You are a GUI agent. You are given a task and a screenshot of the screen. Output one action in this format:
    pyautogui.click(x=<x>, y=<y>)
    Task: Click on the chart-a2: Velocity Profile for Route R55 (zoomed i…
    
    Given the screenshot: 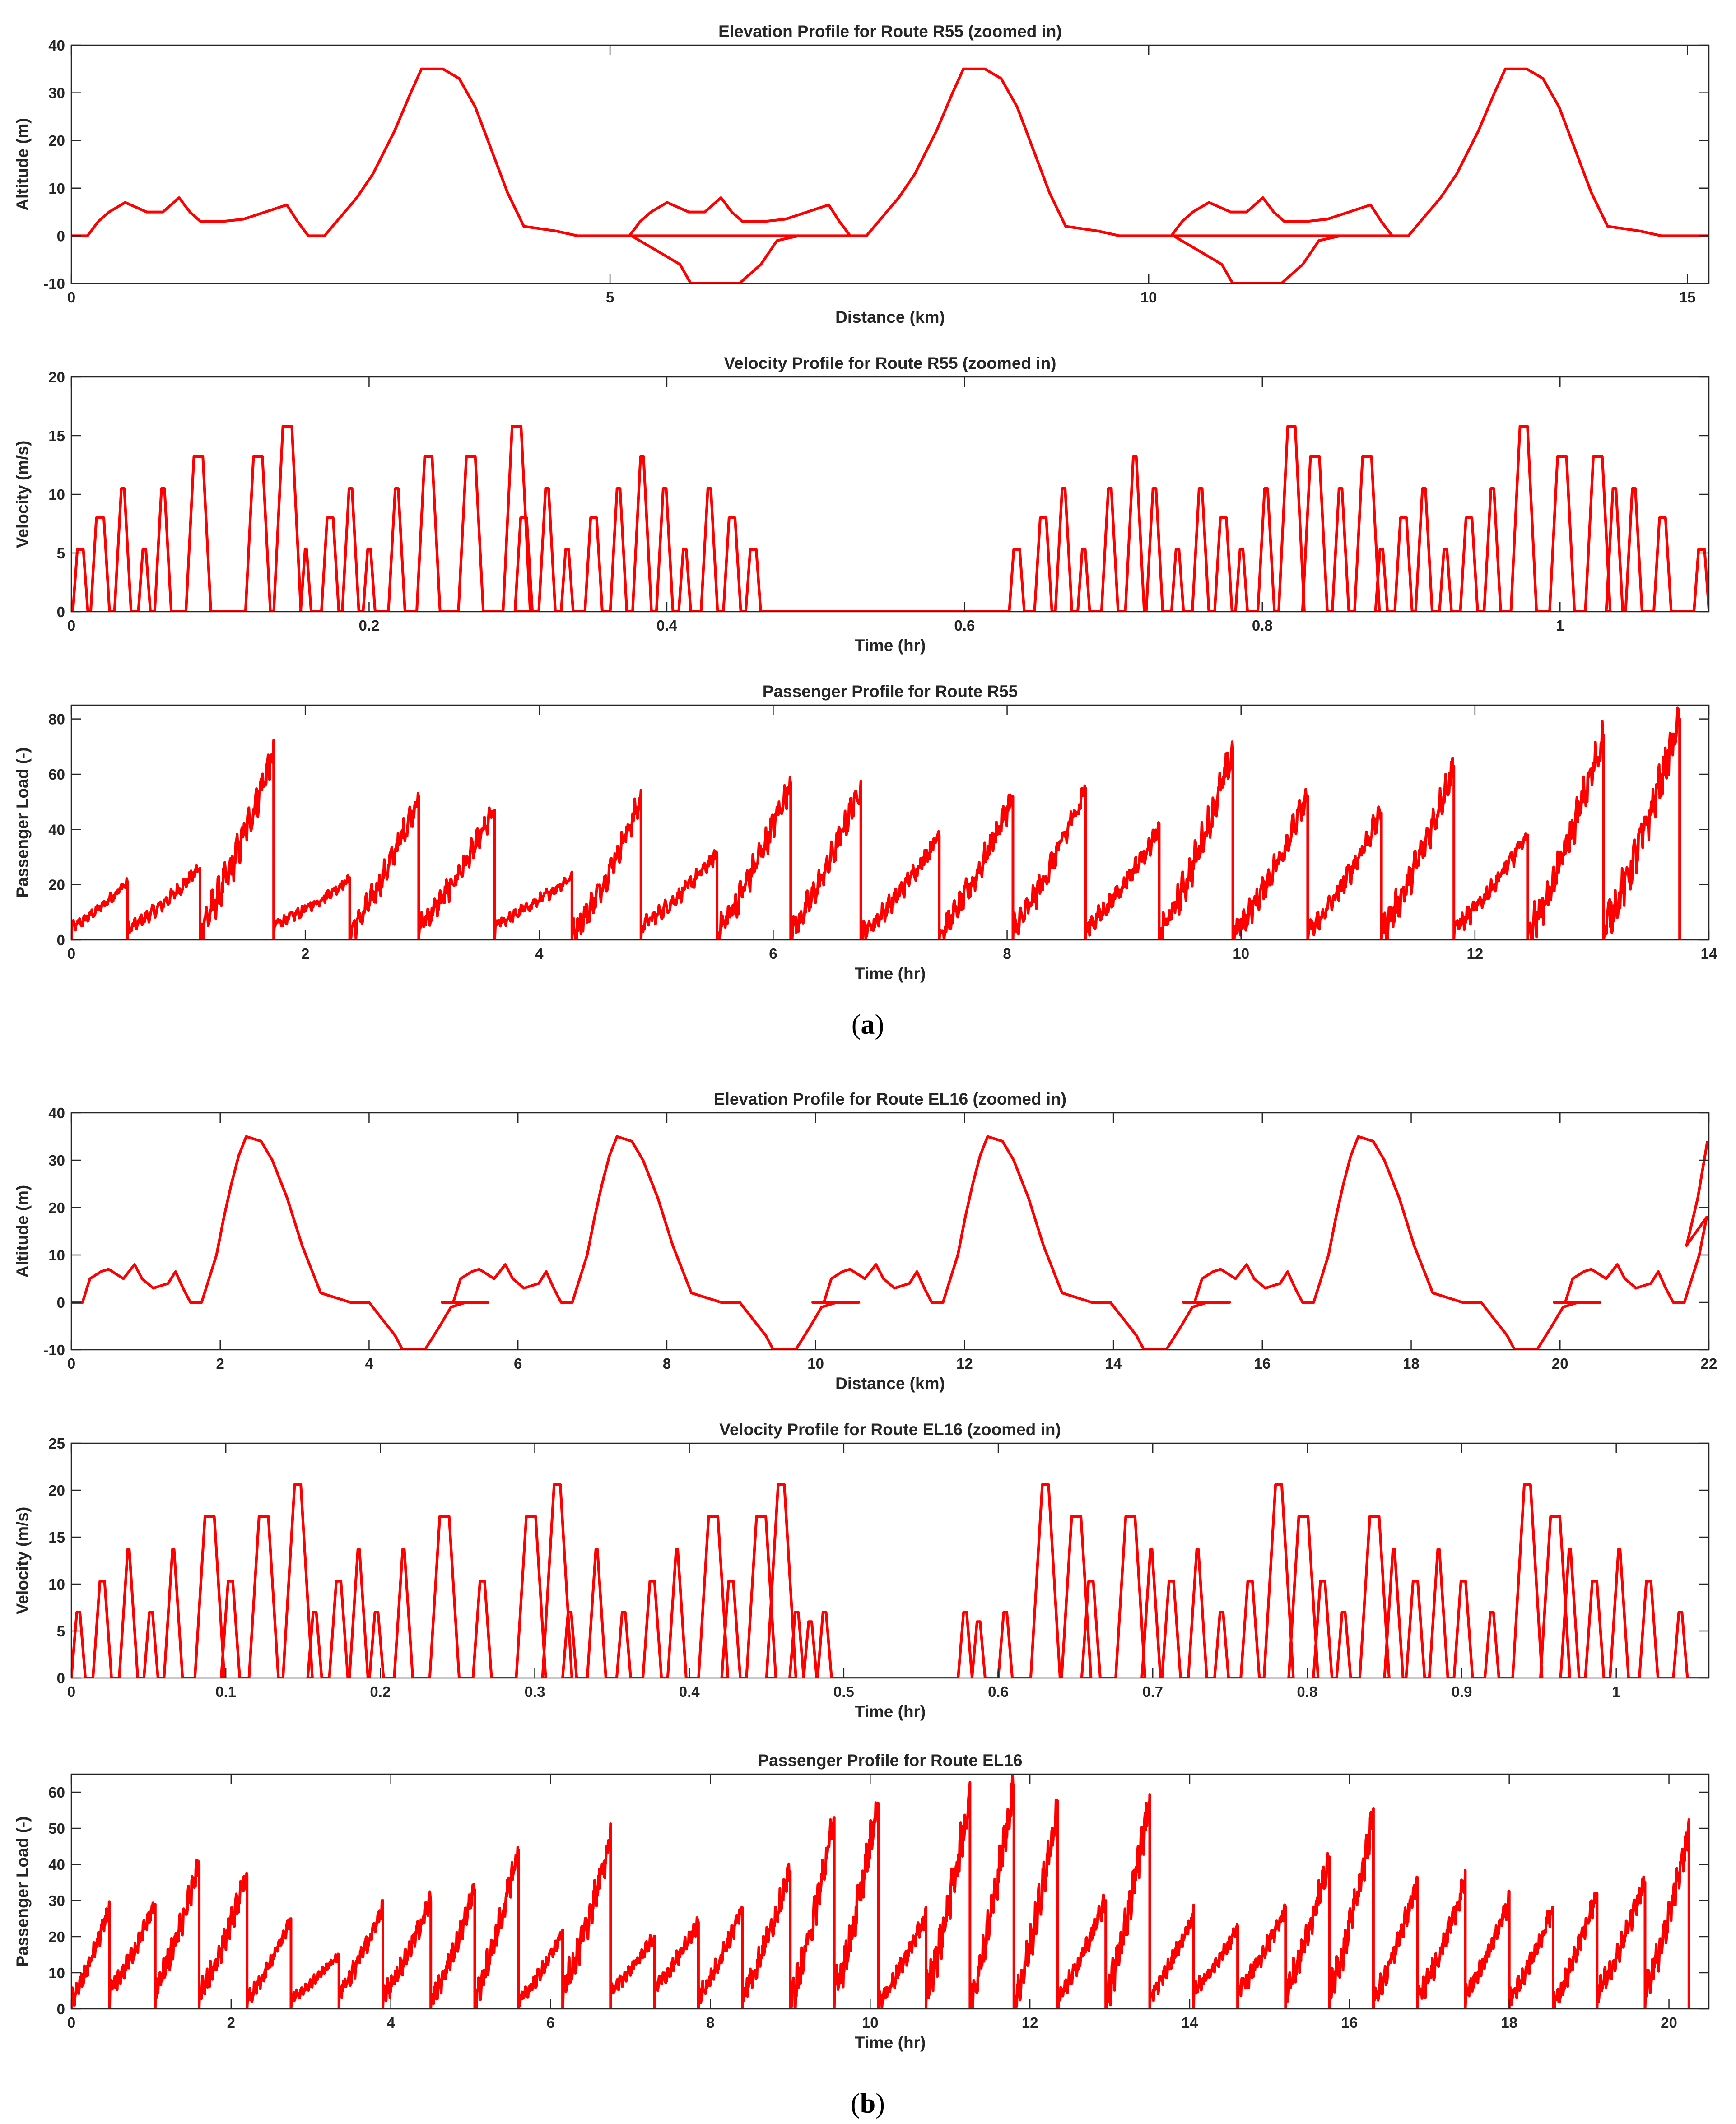 What is the action you would take?
    pyautogui.click(x=862, y=505)
    